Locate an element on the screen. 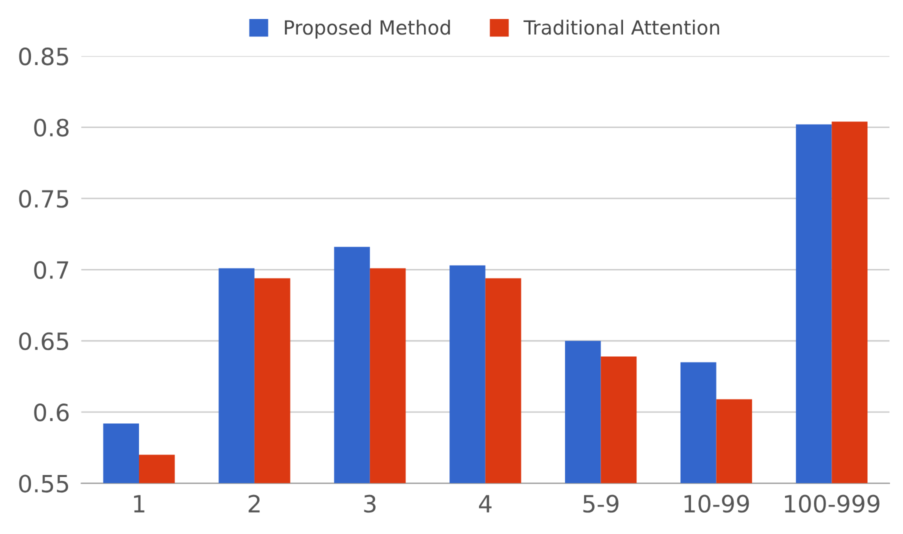  y-tick-label: 0.65 is located at coordinates (43, 341).